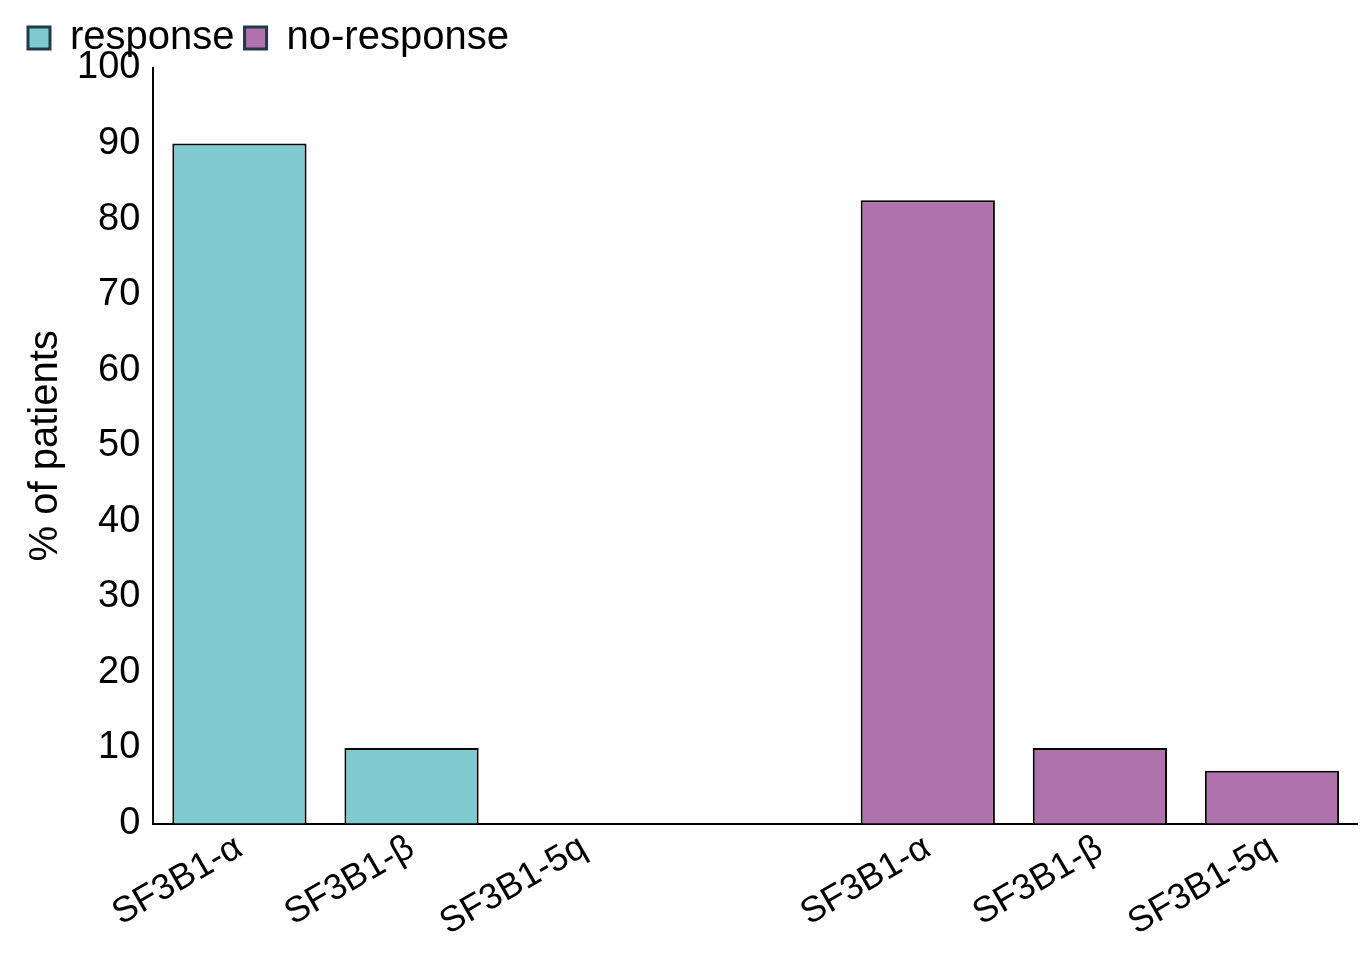 The height and width of the screenshot is (962, 1369). What do you see at coordinates (119, 745) in the screenshot?
I see `y-tick-label: 10` at bounding box center [119, 745].